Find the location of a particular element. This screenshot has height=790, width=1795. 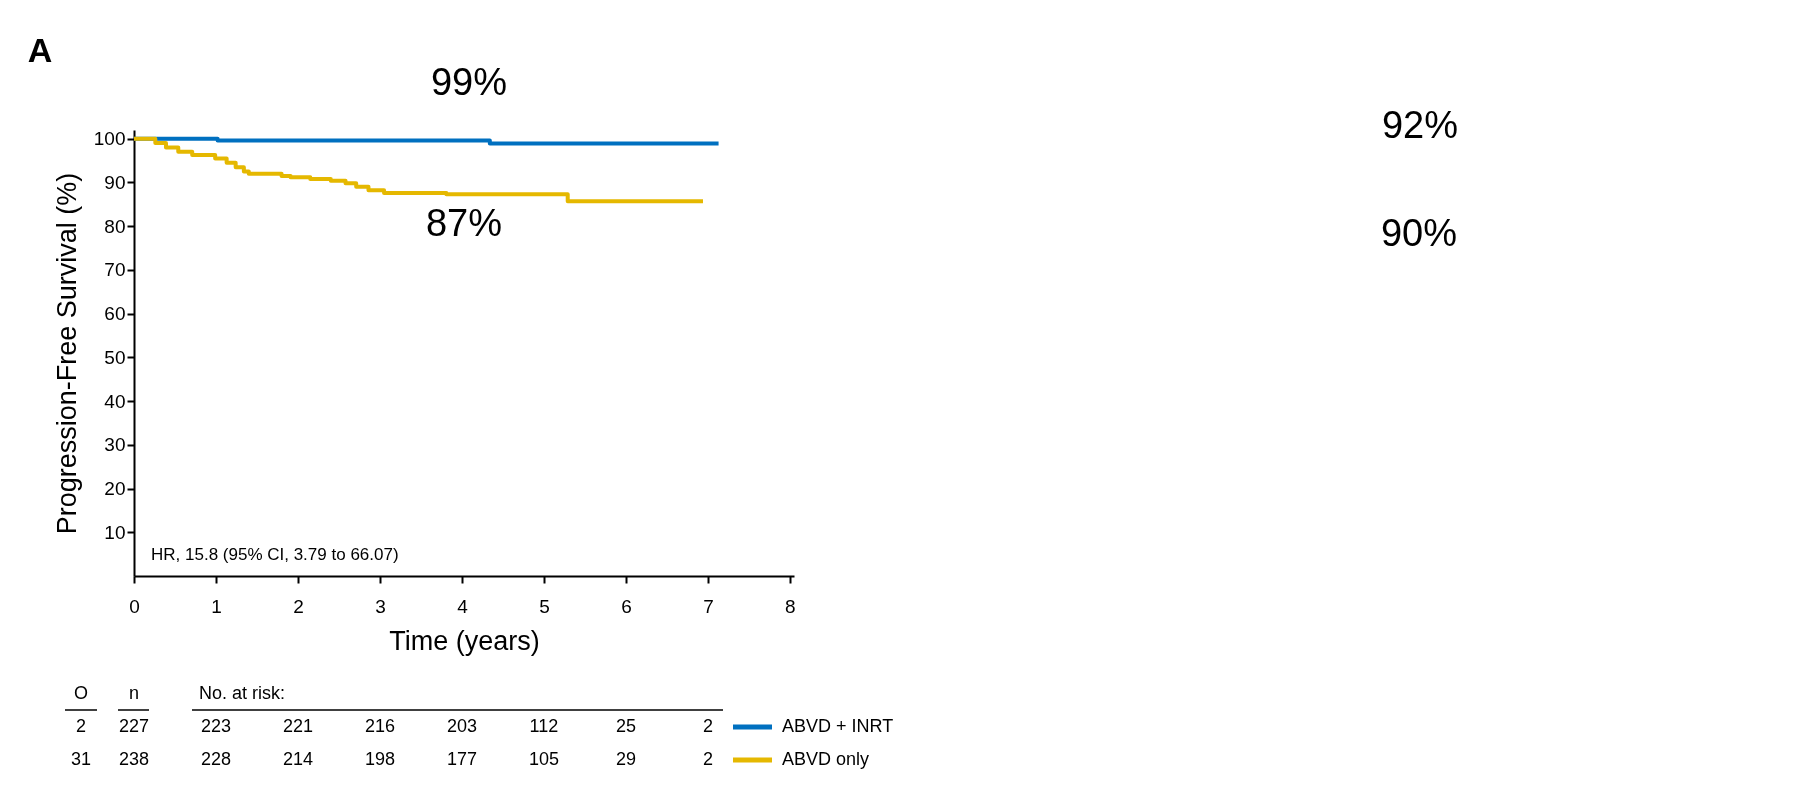

chart-title: A is located at coordinates (40, 50).